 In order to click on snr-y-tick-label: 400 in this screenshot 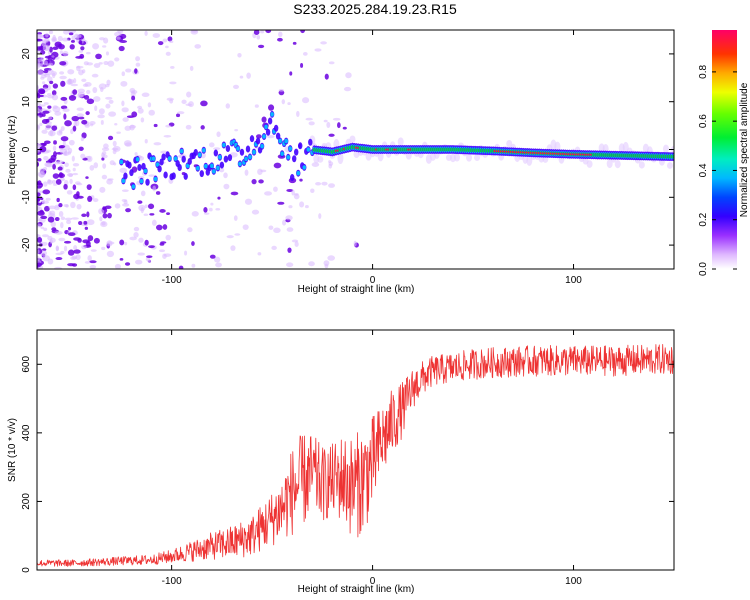, I will do `click(26, 432)`.